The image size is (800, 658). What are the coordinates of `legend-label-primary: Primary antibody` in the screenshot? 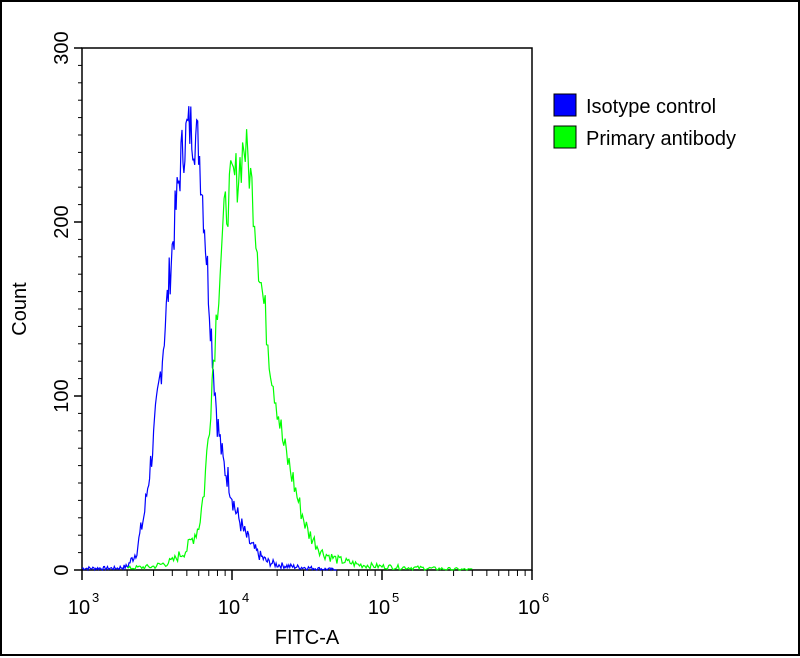 It's located at (661, 139).